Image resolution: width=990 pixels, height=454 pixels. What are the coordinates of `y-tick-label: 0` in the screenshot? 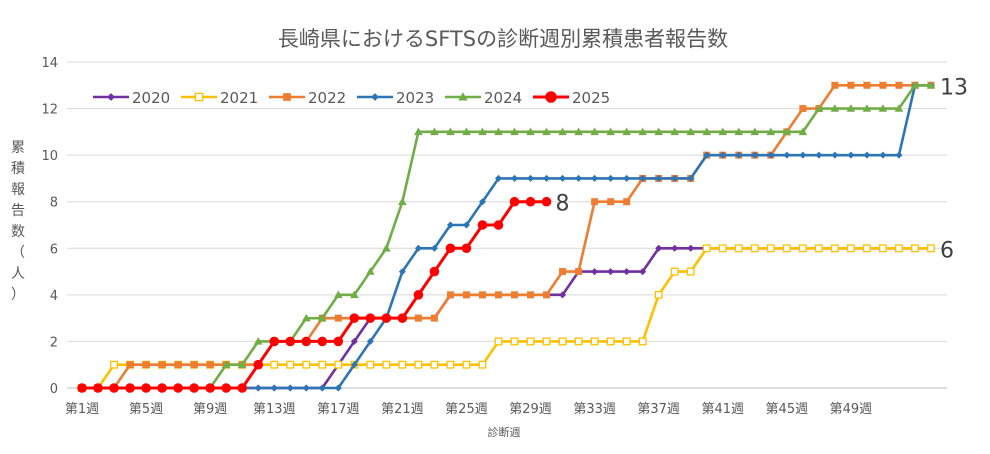 It's located at (54, 389).